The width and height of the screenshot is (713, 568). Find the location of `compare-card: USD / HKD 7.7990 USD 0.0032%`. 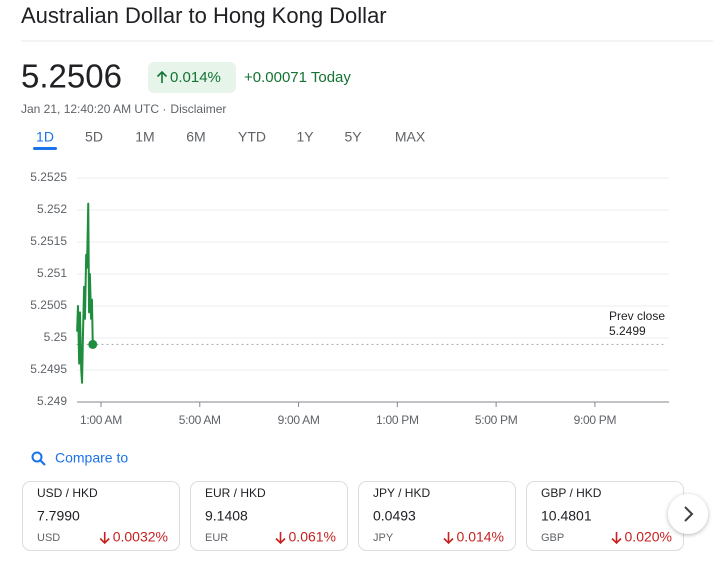

compare-card: USD / HKD 7.7990 USD 0.0032% is located at coordinates (101, 516).